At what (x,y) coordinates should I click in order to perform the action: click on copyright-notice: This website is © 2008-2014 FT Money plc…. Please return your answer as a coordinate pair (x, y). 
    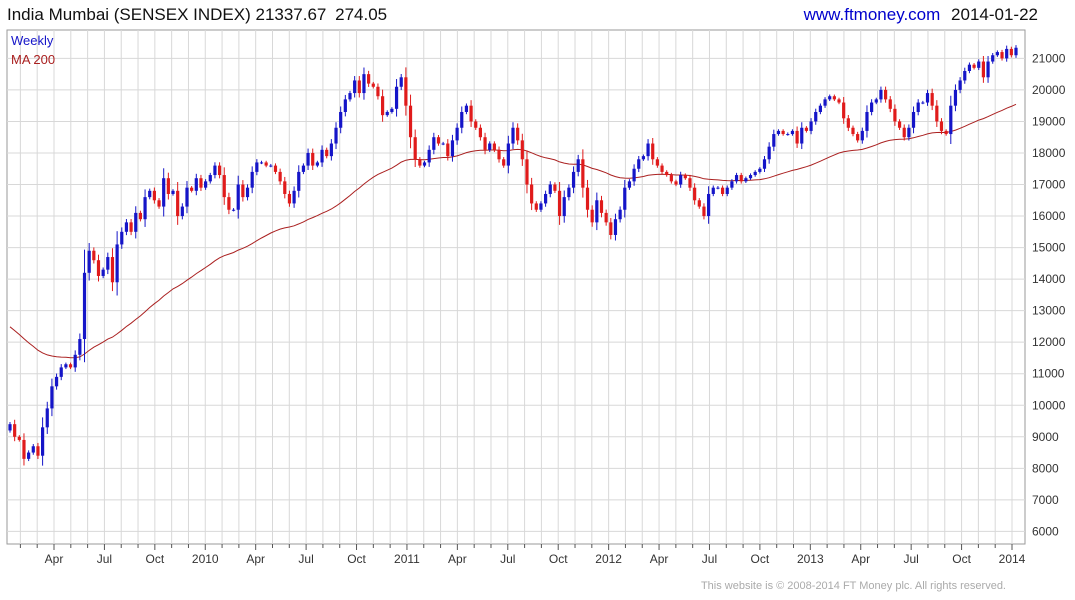
    Looking at the image, I should click on (853, 586).